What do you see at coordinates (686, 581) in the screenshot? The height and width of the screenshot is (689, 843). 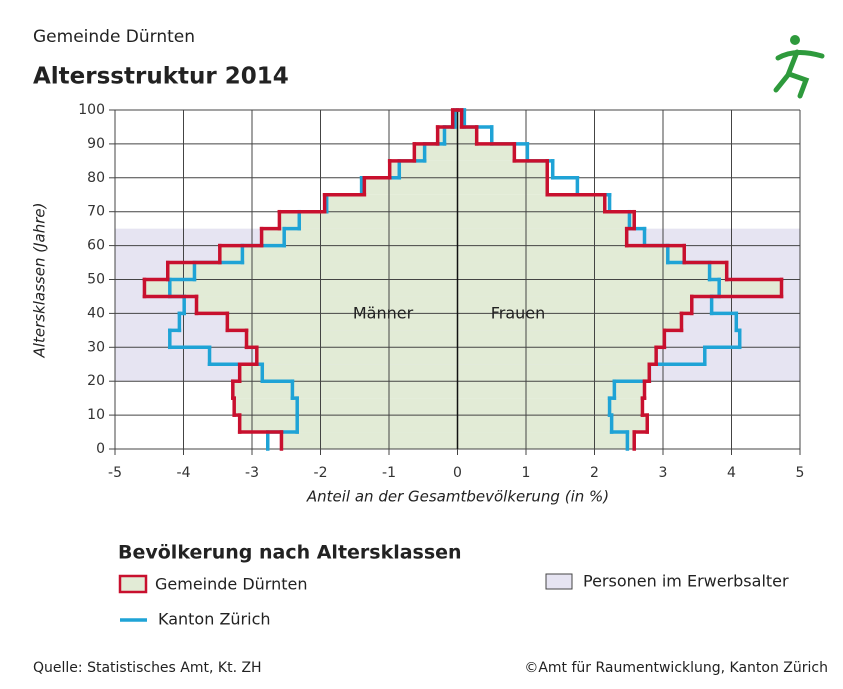 I see `legend-label: Personen im Erwerbsalter` at bounding box center [686, 581].